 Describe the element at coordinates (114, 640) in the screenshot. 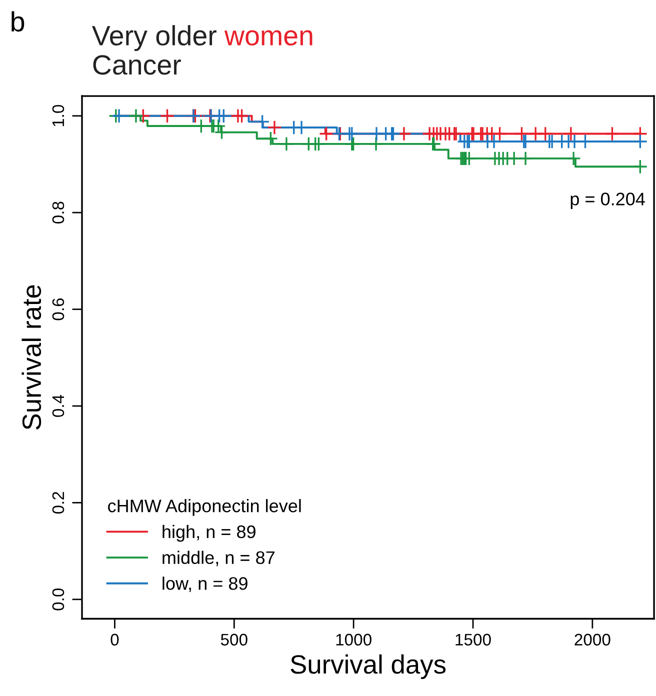

I see `x-tick-label: 0` at that location.